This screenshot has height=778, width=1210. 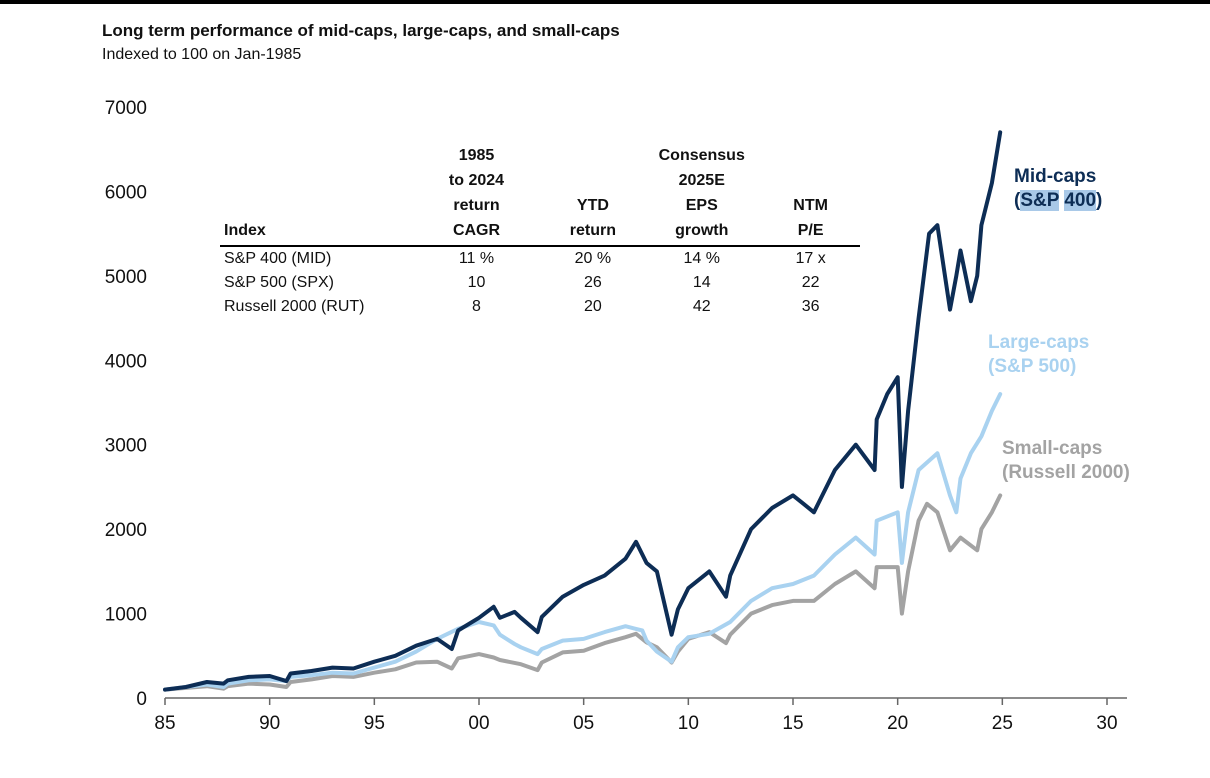 I want to click on table-row: S&P 400 (MID) 11 % 20 % 14 % 17 x, so click(x=540, y=258).